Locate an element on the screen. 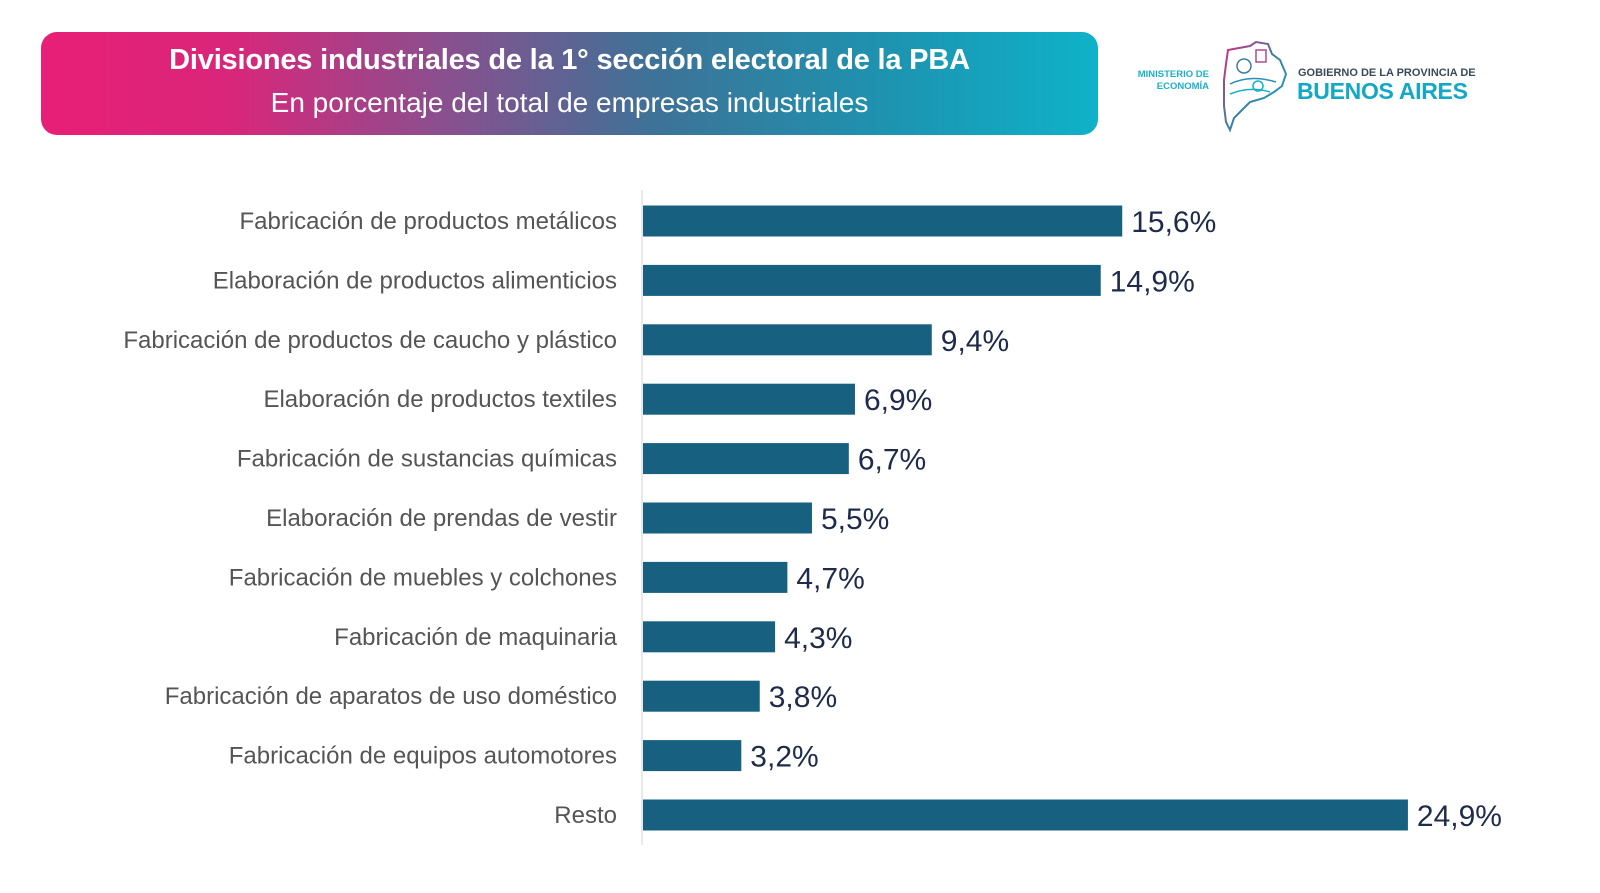 The height and width of the screenshot is (893, 1600). data-label: 9,4% is located at coordinates (975, 341).